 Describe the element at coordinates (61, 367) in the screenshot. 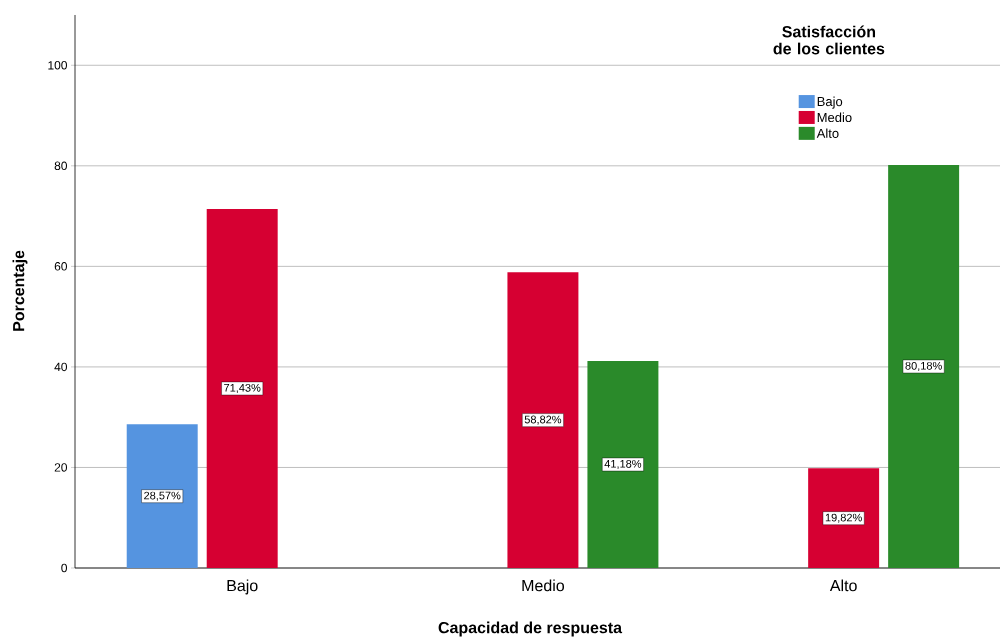

I see `y-tick-label: 40` at that location.